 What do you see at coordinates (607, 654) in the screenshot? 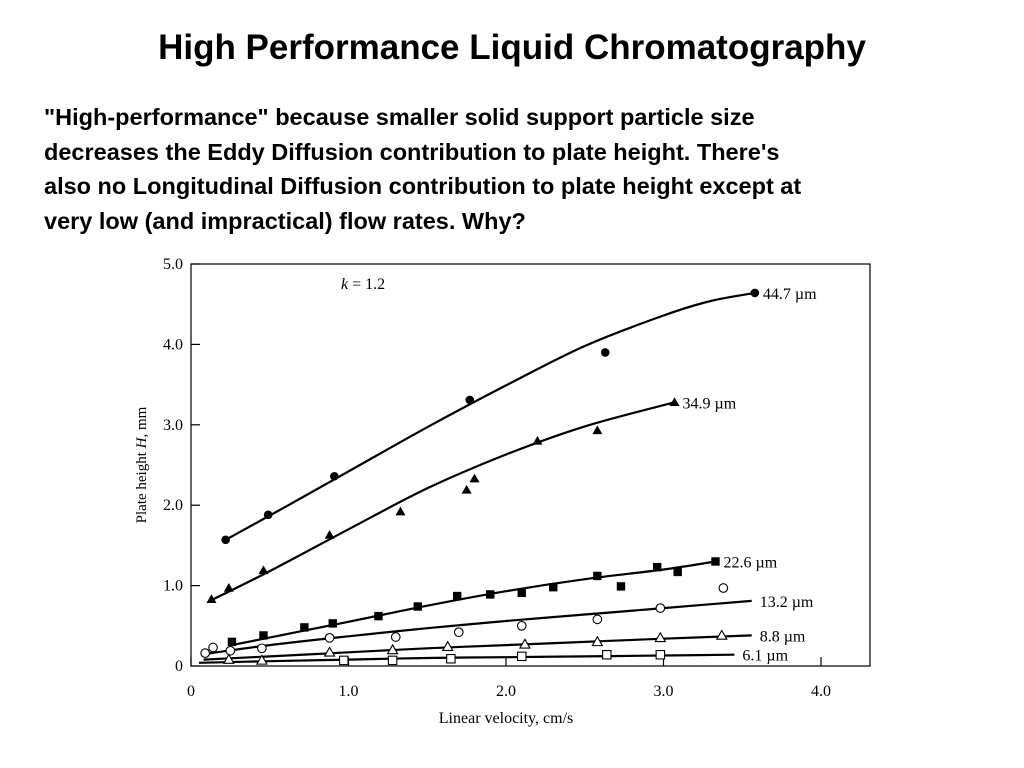
I see `marker-s5-p4` at bounding box center [607, 654].